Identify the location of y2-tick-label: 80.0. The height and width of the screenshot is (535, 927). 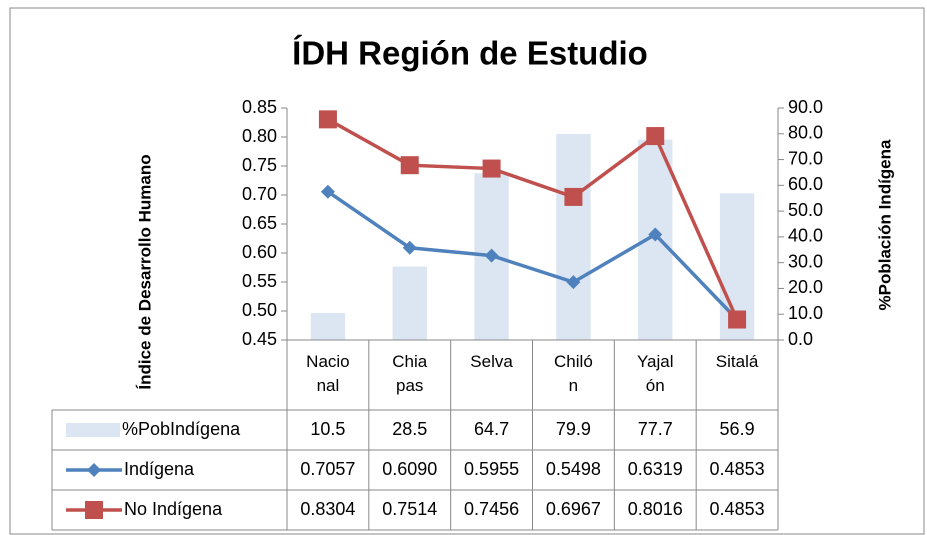
(805, 133).